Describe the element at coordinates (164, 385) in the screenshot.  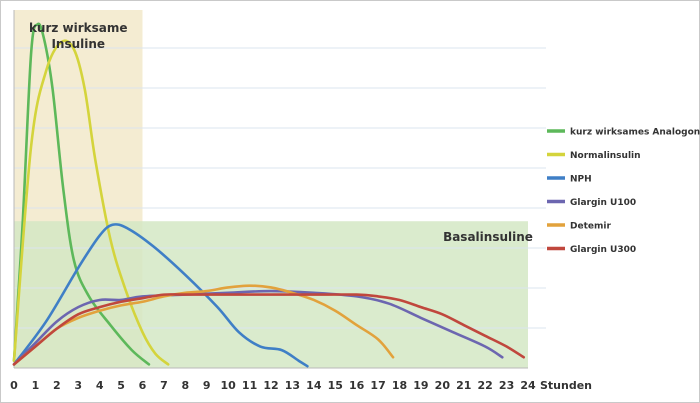
I see `x-tick-label: 7` at that location.